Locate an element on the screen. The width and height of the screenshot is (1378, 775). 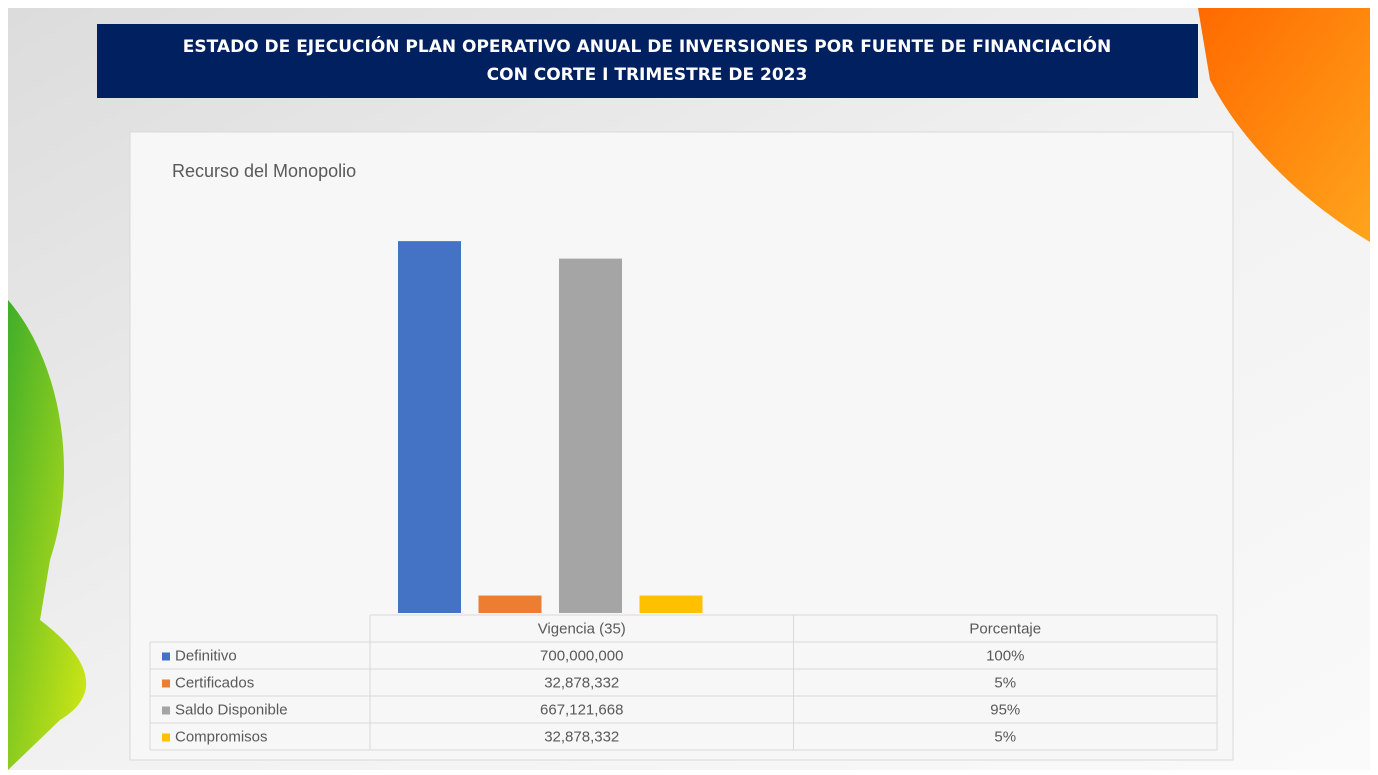
table-value: 667,121,668 is located at coordinates (581, 709).